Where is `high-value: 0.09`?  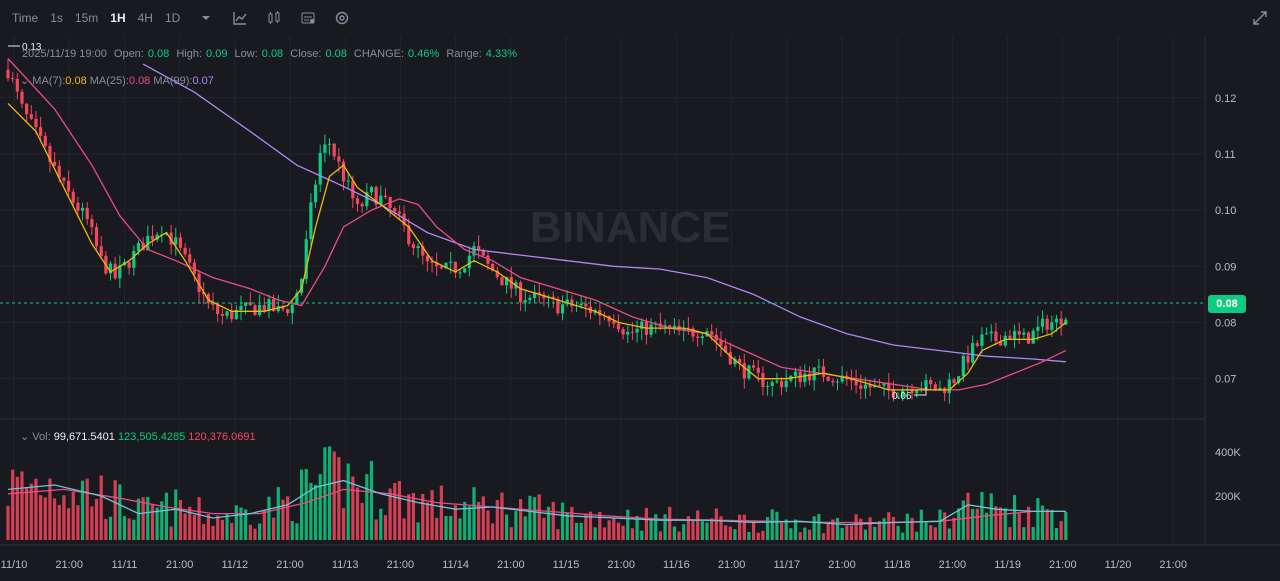 high-value: 0.09 is located at coordinates (217, 54).